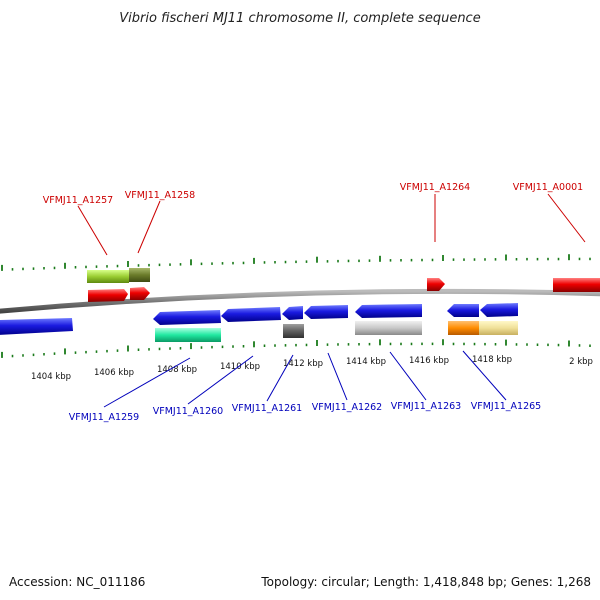 This screenshot has height=600, width=600. Describe the element at coordinates (267, 408) in the screenshot. I see `gene-label-a1261: VFMJ11_A1261` at that location.